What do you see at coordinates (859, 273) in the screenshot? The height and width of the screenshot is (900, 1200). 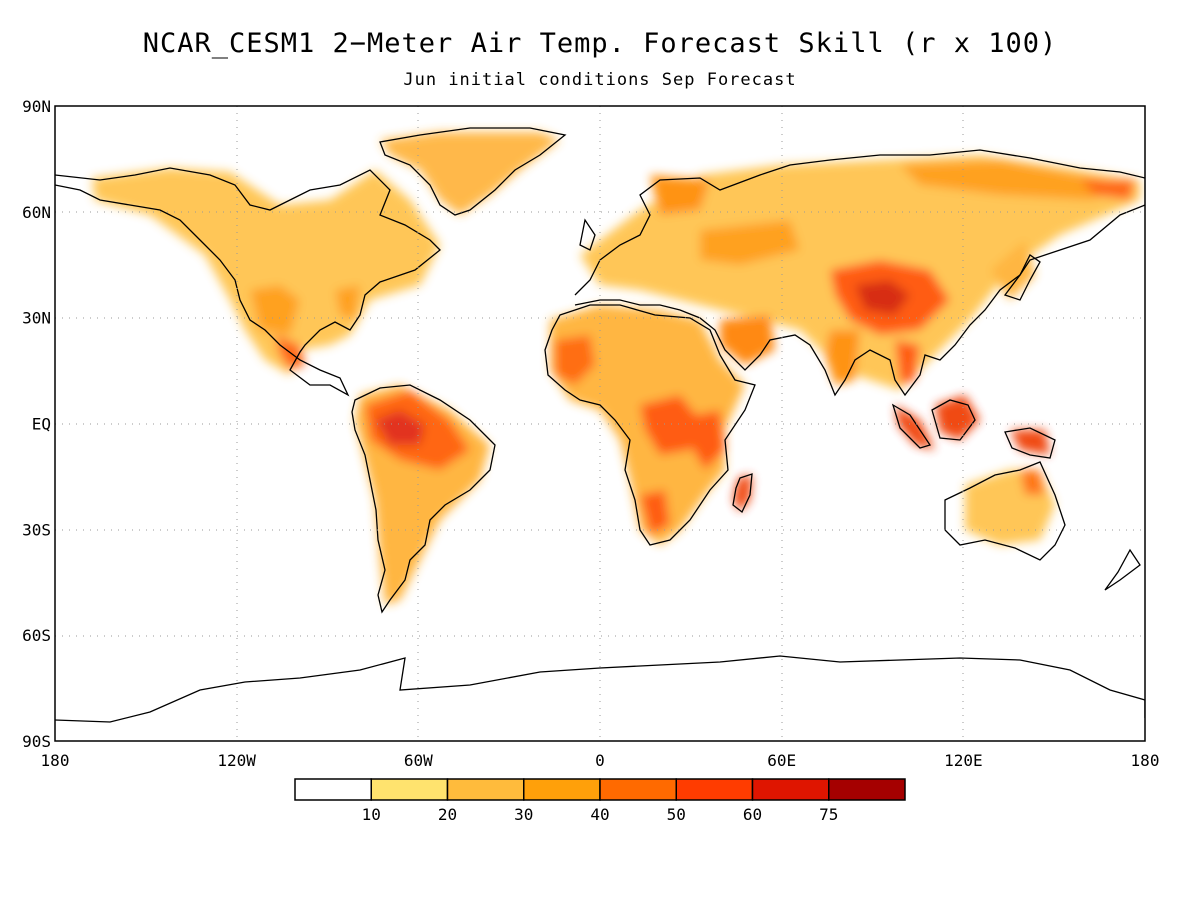 I see `coast-eurasia` at bounding box center [859, 273].